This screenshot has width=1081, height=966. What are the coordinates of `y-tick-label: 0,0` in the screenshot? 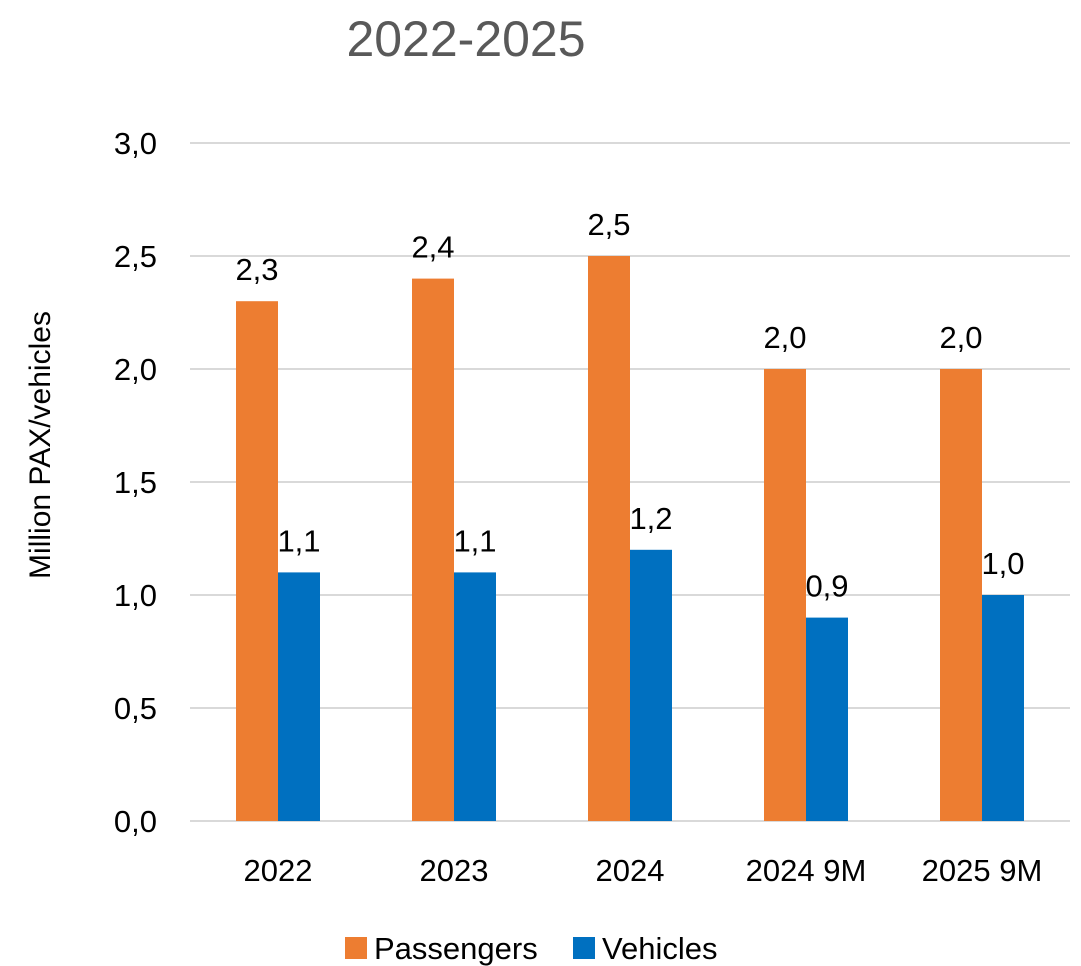 It's located at (135, 821).